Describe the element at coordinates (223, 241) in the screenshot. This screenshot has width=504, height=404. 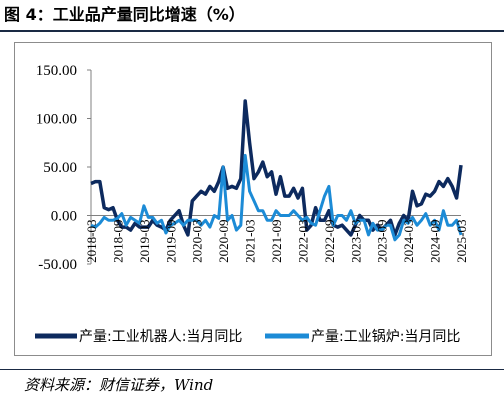
I see `x-tick-label: 2020-09` at that location.